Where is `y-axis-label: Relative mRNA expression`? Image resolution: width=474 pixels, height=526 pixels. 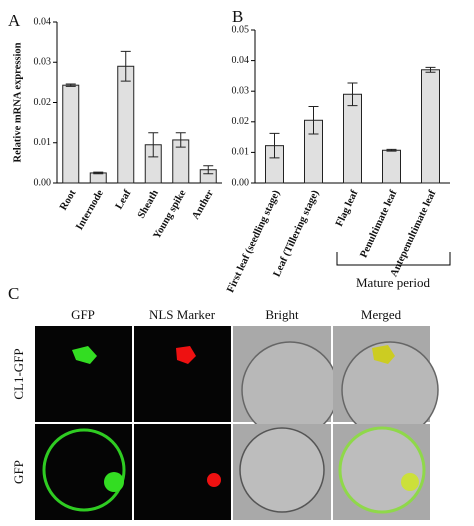
y-axis-label: Relative mRNA expression is located at coordinates (17, 102).